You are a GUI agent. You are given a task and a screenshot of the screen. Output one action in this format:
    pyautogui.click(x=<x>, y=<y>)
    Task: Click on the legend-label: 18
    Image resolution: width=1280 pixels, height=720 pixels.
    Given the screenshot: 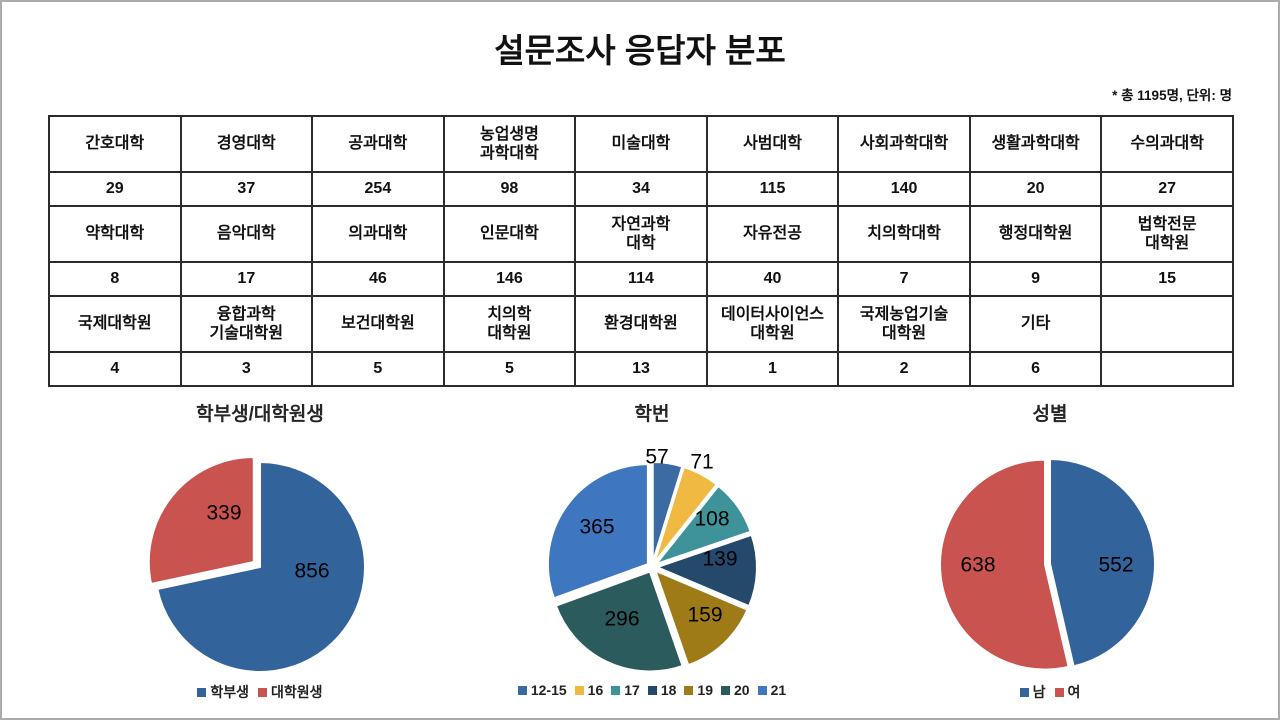 What is the action you would take?
    pyautogui.click(x=668, y=690)
    